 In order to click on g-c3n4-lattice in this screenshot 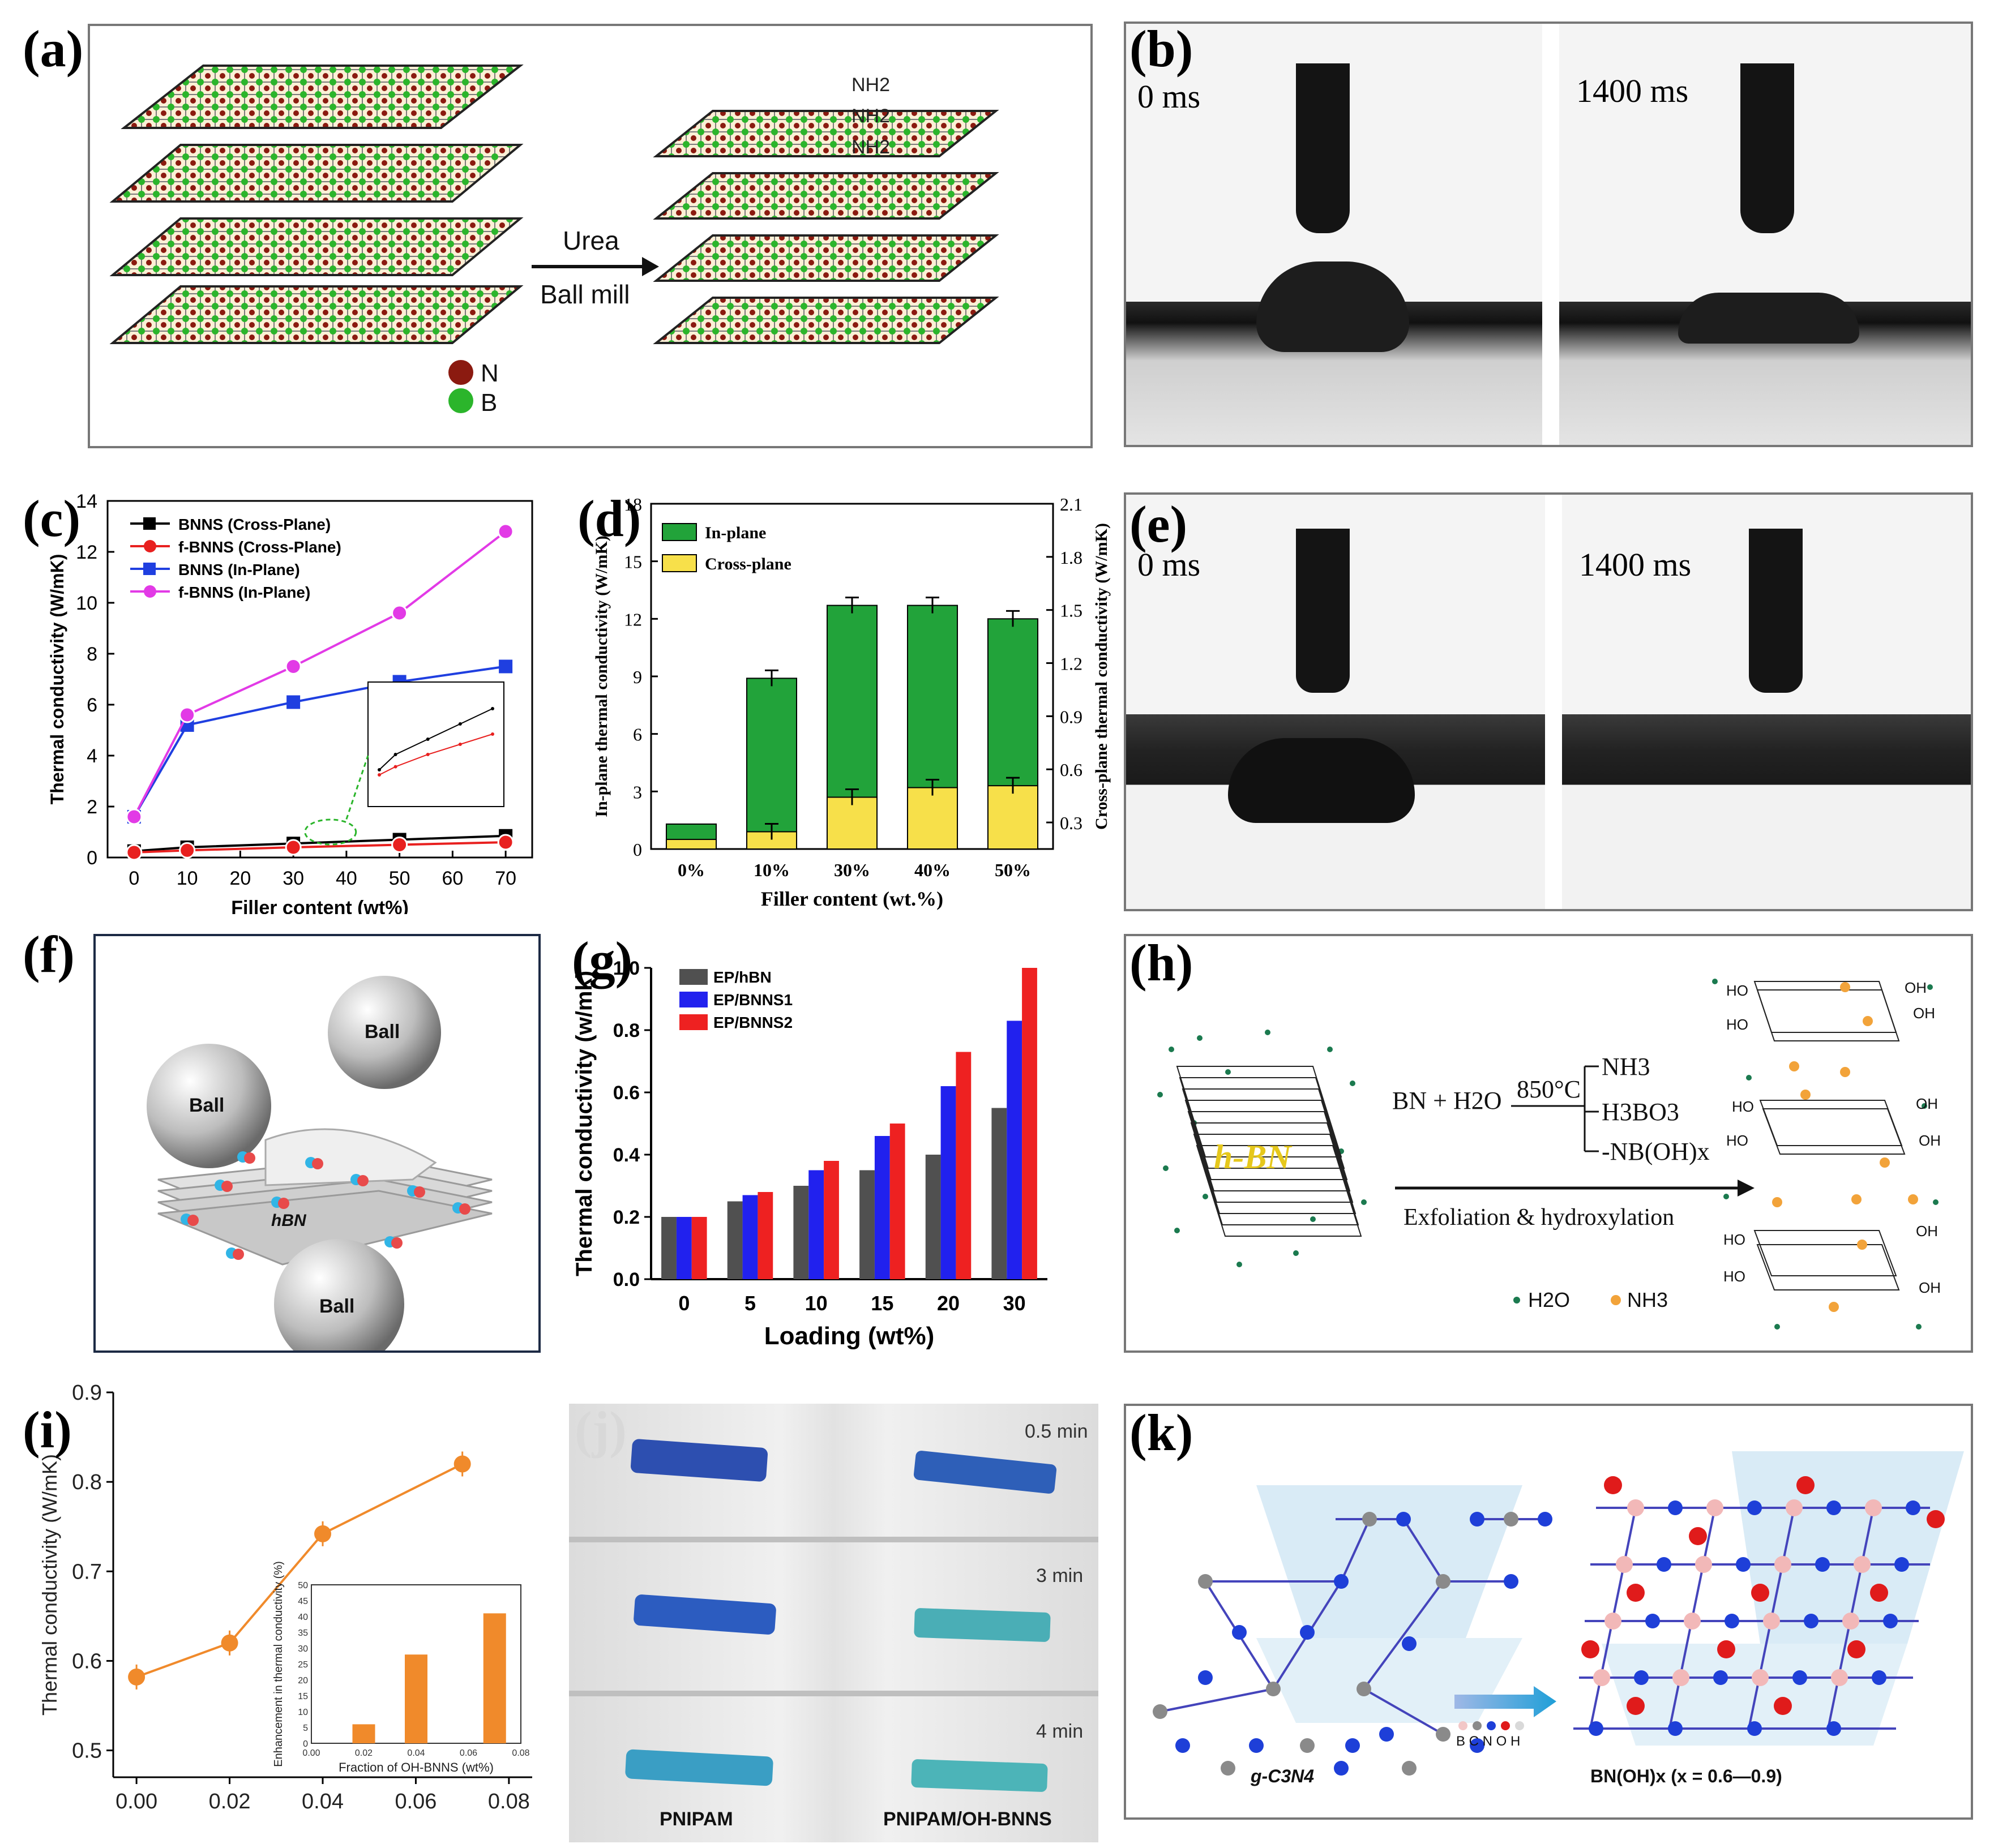, I will do `click(1352, 1626)`.